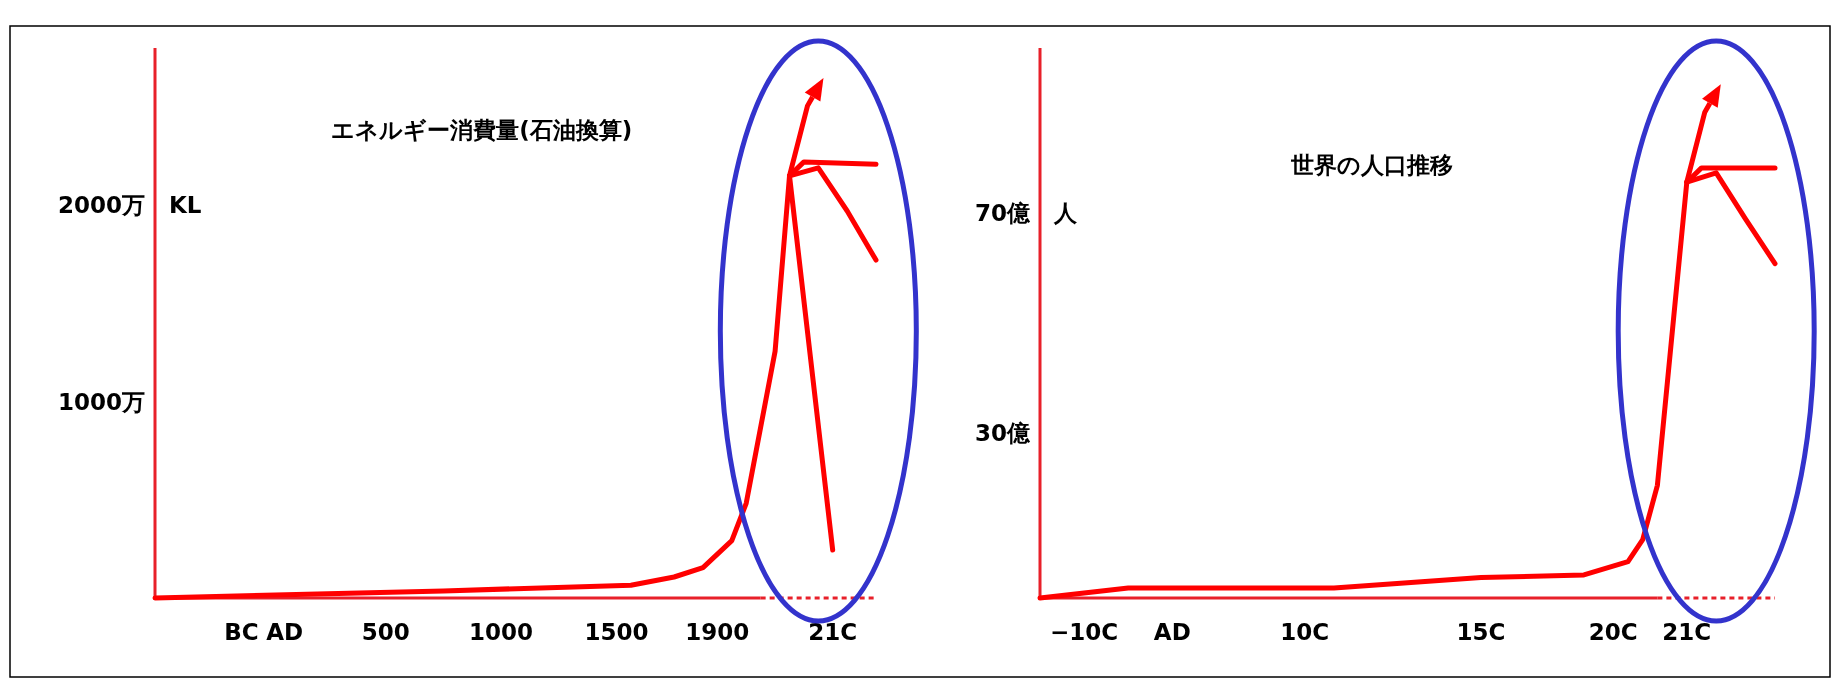  What do you see at coordinates (1002, 433) in the screenshot?
I see `y-tick-label: 30億` at bounding box center [1002, 433].